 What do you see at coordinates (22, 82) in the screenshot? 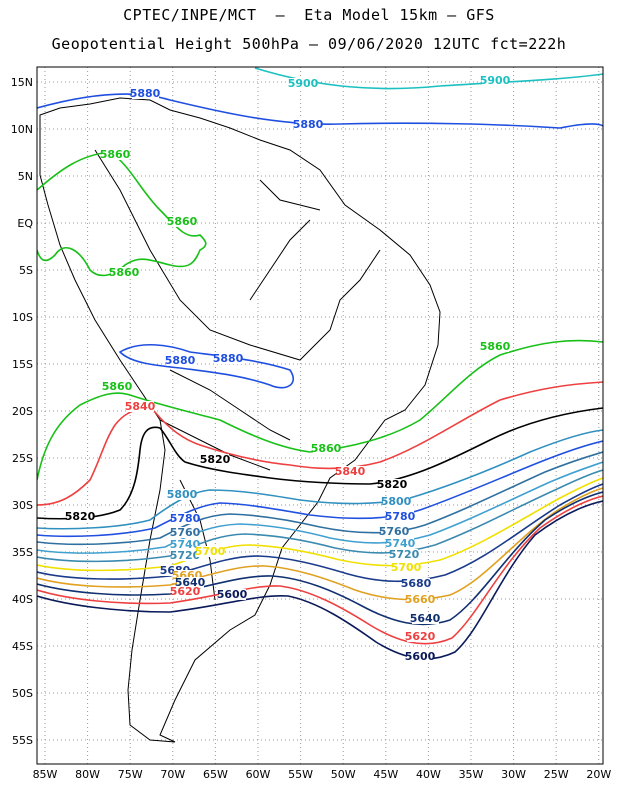
I see `lat-tick-label: 15N` at bounding box center [22, 82].